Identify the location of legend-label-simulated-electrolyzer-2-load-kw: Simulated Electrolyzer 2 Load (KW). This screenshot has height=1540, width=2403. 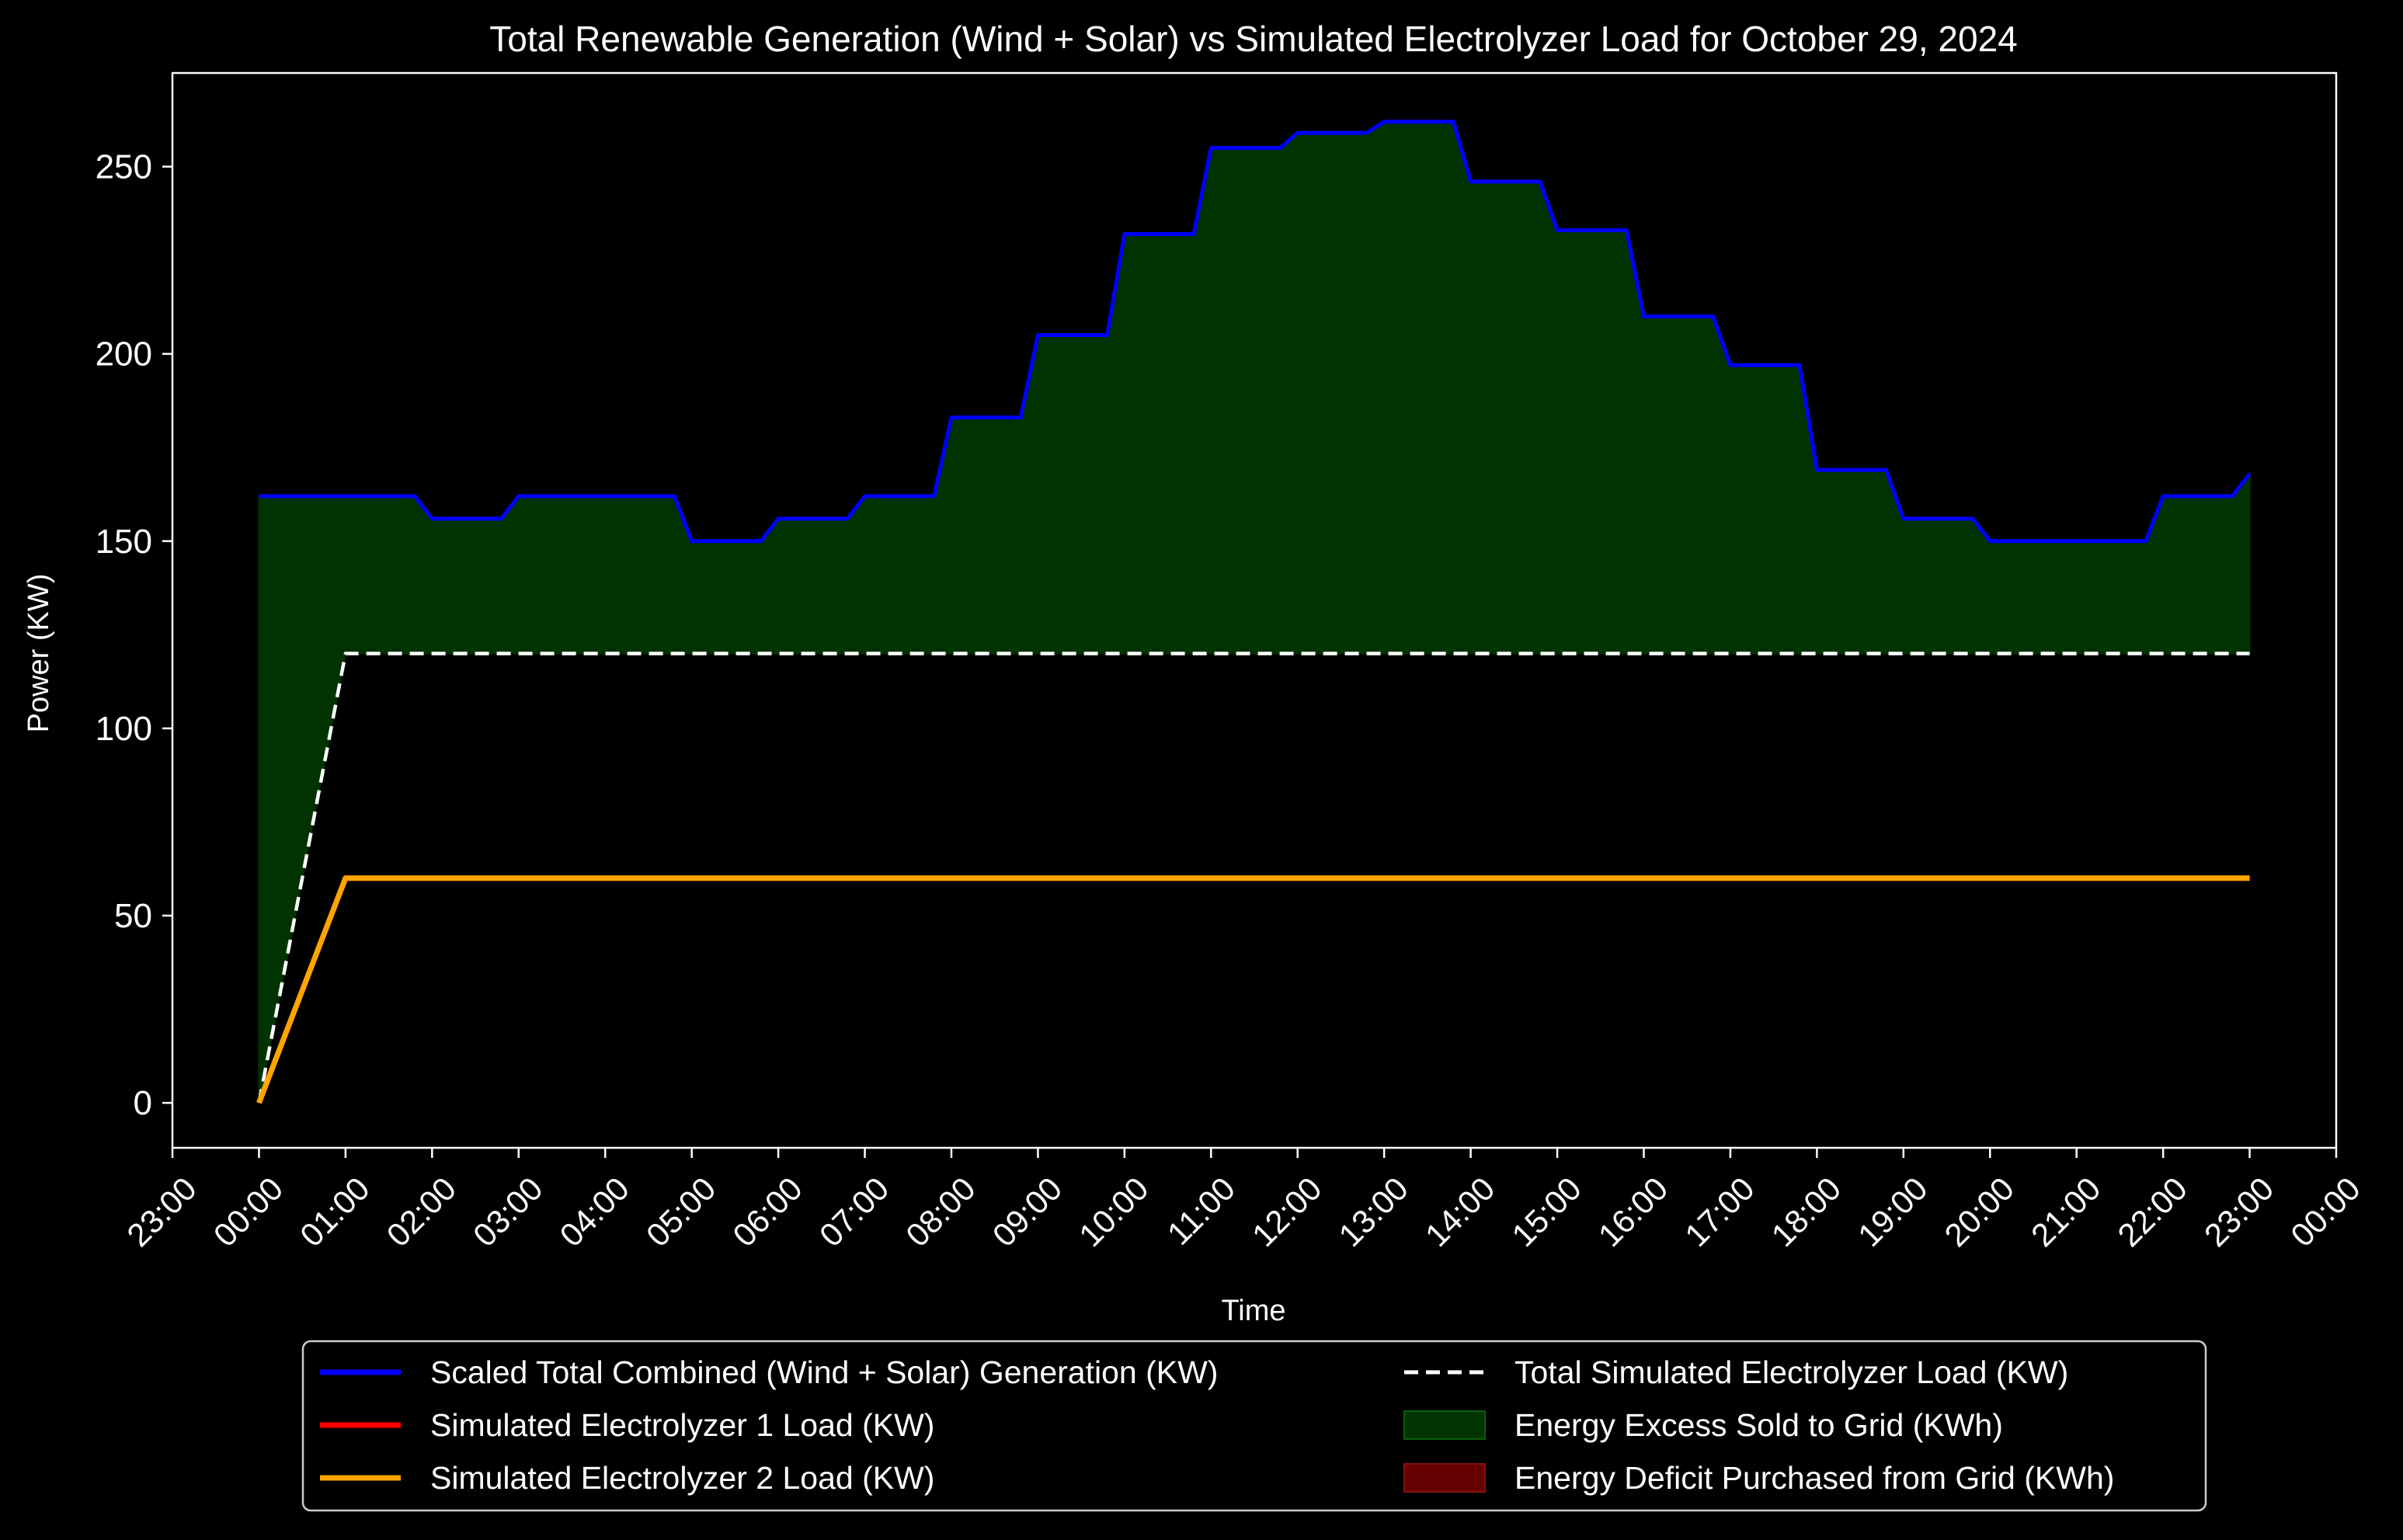
(682, 1478).